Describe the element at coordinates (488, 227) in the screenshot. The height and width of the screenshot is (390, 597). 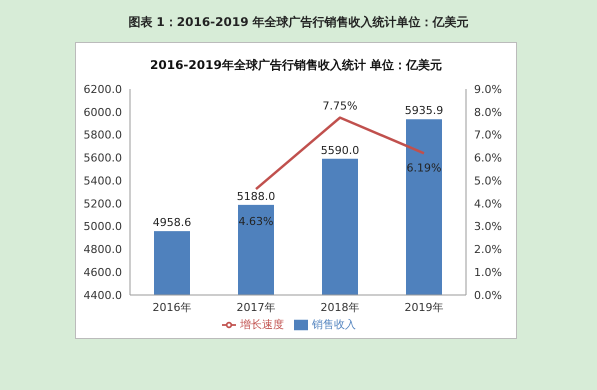
I see `y2-tick-label: 3.0%` at that location.